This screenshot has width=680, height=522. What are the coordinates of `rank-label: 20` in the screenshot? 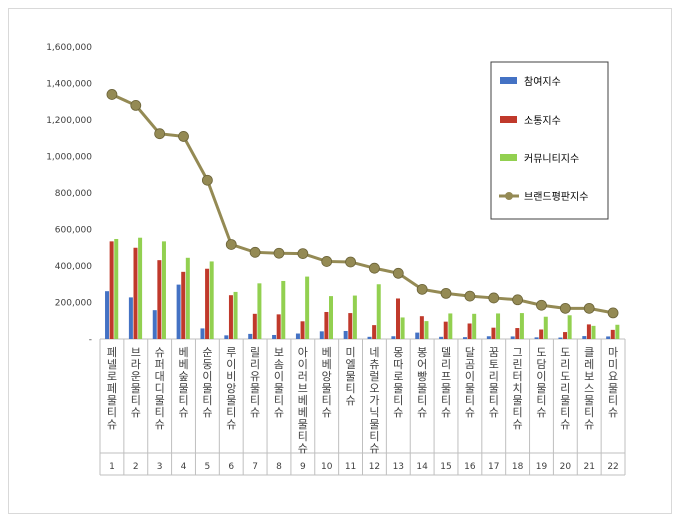 It's located at (566, 467).